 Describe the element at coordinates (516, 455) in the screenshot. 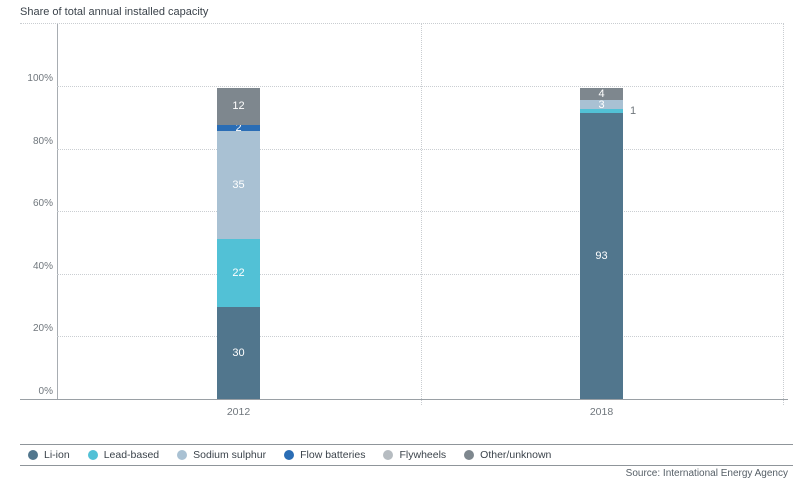

I see `legend-label: Other/unknown` at that location.